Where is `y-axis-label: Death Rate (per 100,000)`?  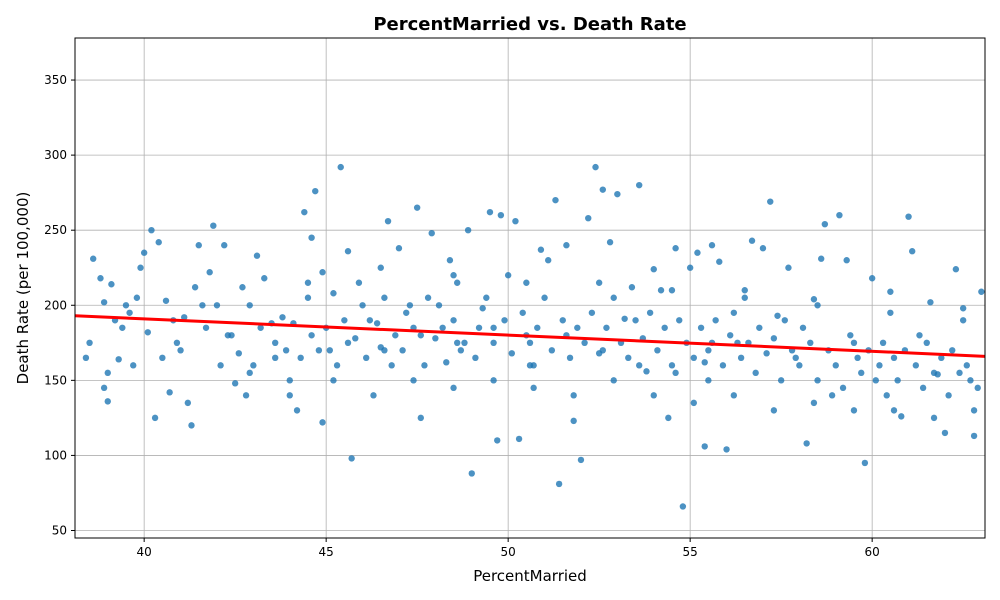
y-axis-label: Death Rate (per 100,000) is located at coordinates (23, 288).